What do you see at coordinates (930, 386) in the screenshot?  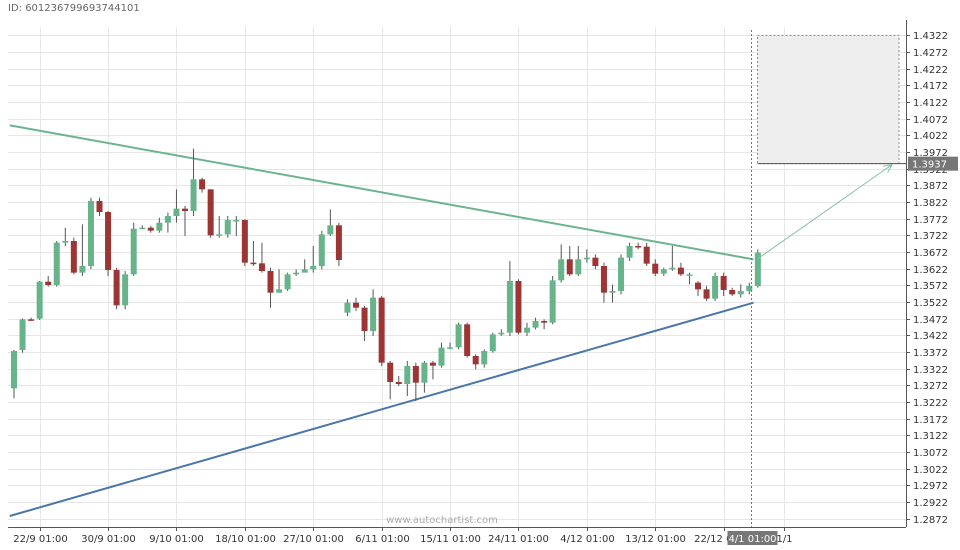 I see `y-tick-label: 1.3272` at bounding box center [930, 386].